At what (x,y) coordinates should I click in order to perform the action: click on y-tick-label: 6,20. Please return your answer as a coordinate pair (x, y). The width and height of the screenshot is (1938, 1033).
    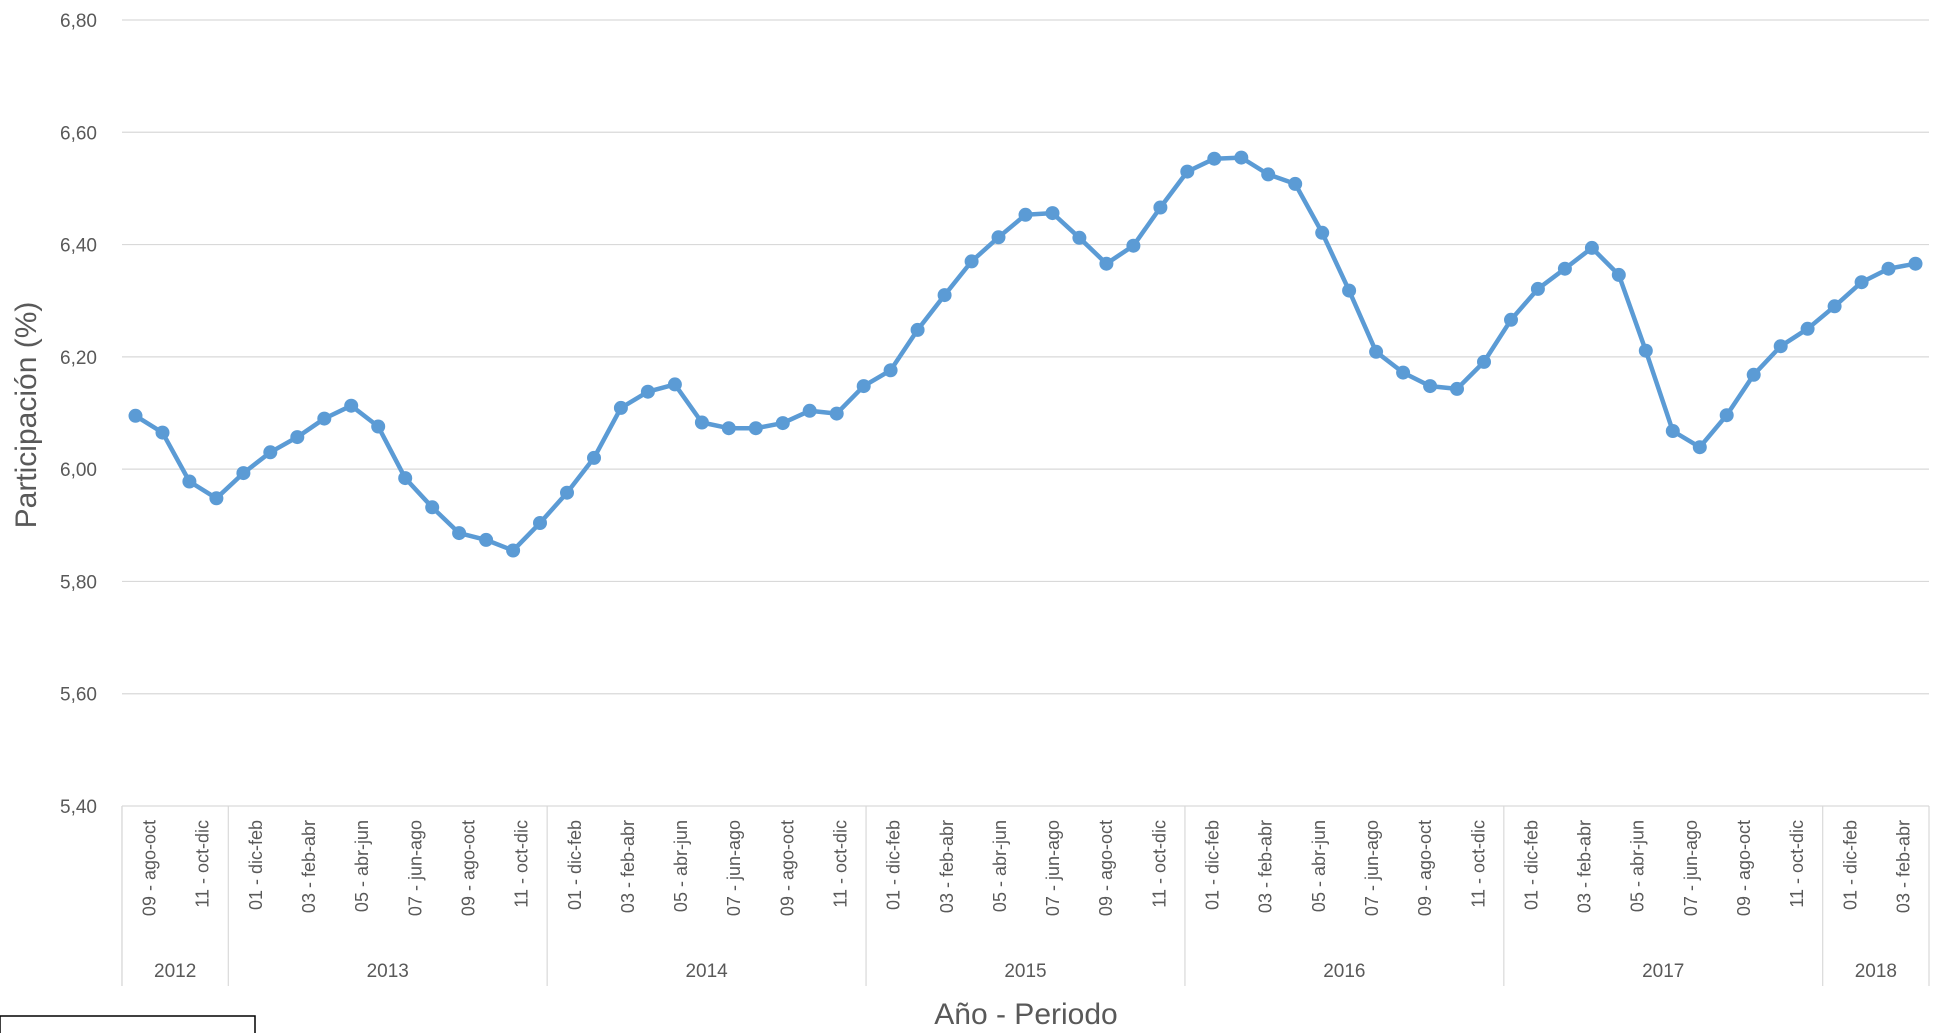
    Looking at the image, I should click on (78, 358).